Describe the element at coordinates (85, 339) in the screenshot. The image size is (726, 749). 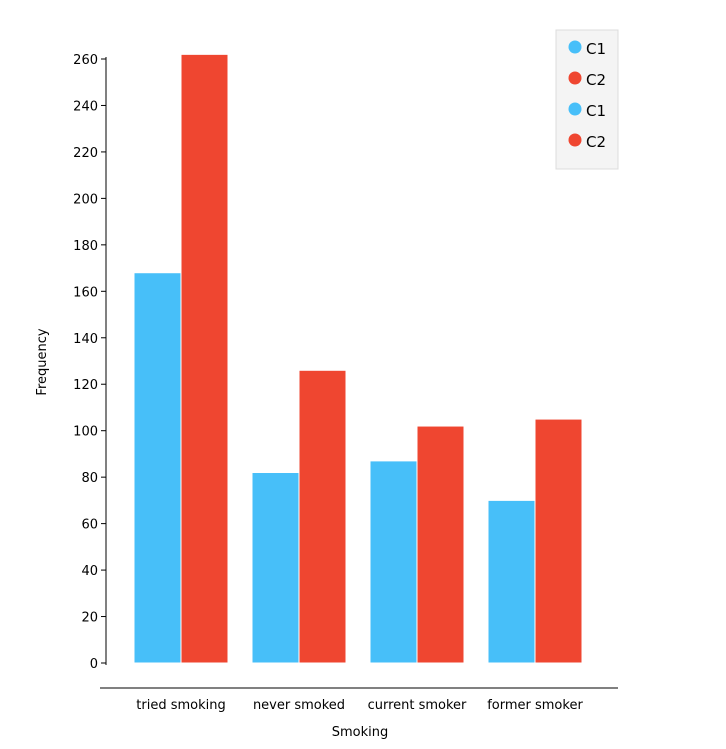
I see `y-tick-label-140: 140` at that location.